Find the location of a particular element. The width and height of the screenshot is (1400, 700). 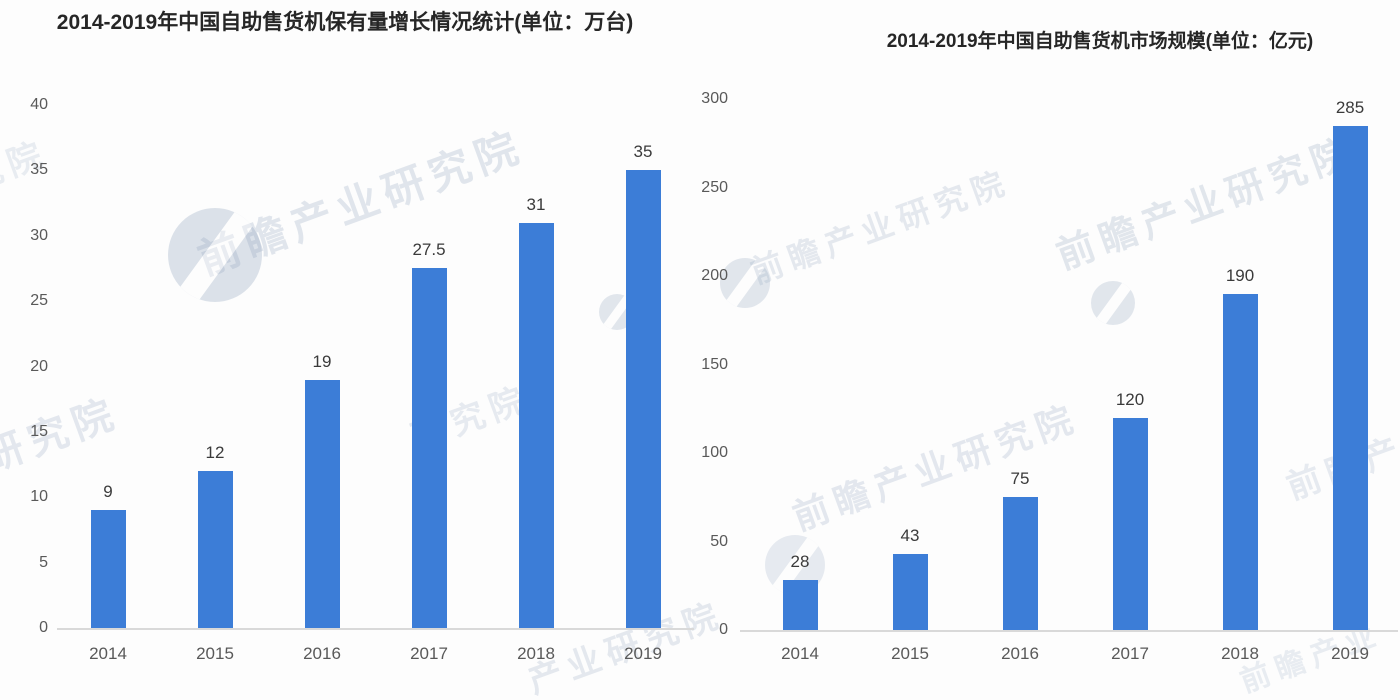

bar-value-label: 31 is located at coordinates (536, 204).